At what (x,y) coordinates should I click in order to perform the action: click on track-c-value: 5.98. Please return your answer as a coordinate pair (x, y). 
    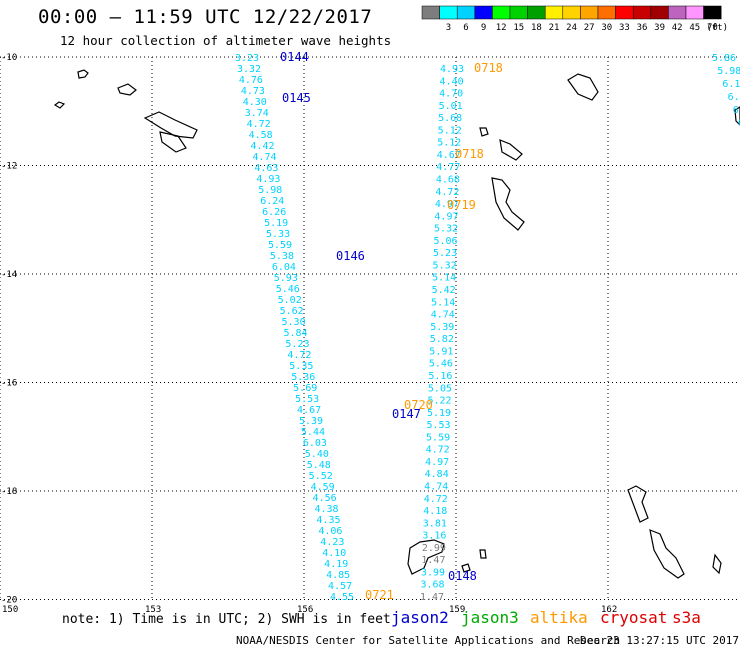
    Looking at the image, I should click on (728, 71).